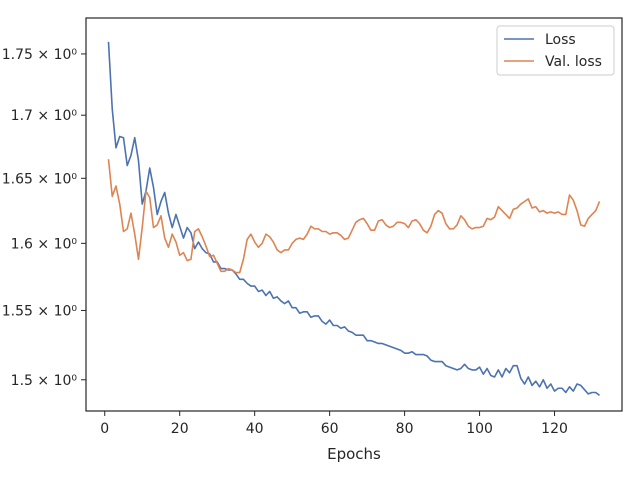 This screenshot has width=640, height=480. Describe the element at coordinates (560, 40) in the screenshot. I see `legend-label-loss: Loss` at that location.